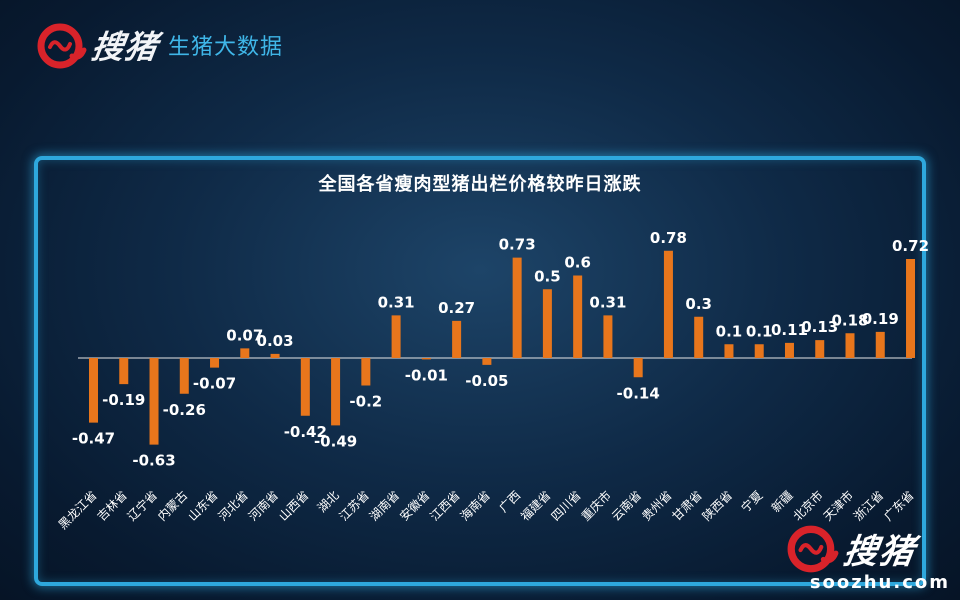  I want to click on category-tick-label: 海南省, so click(475, 506).